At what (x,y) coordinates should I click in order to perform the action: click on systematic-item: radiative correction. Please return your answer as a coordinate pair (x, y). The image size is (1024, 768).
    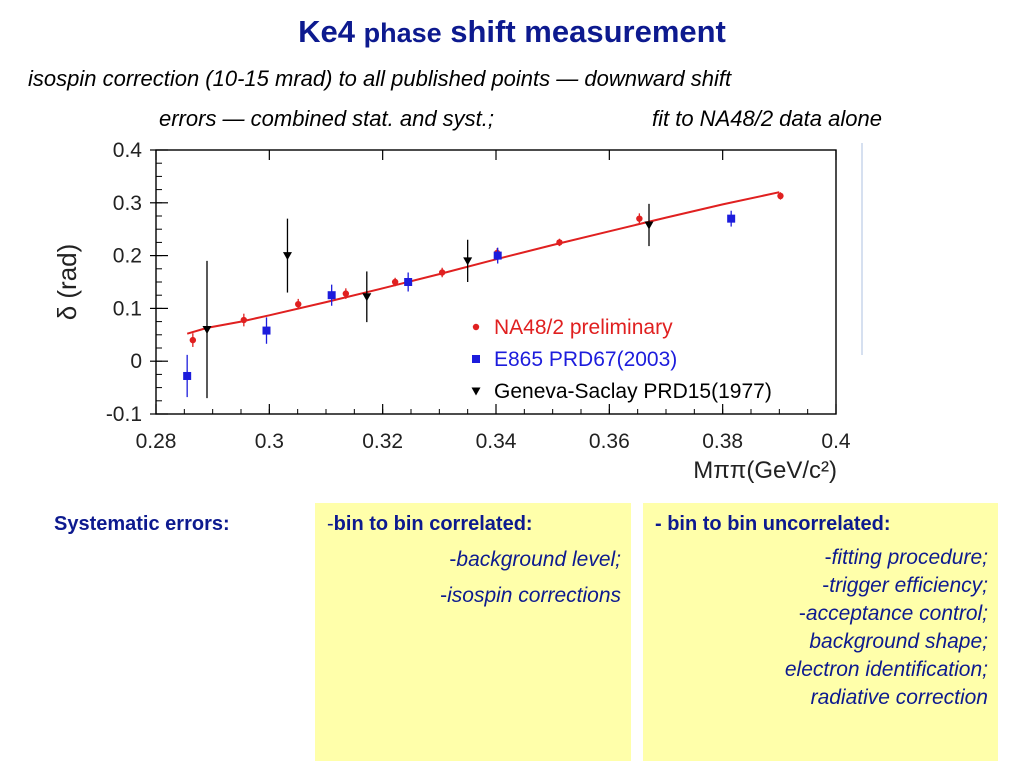
    Looking at the image, I should click on (820, 698).